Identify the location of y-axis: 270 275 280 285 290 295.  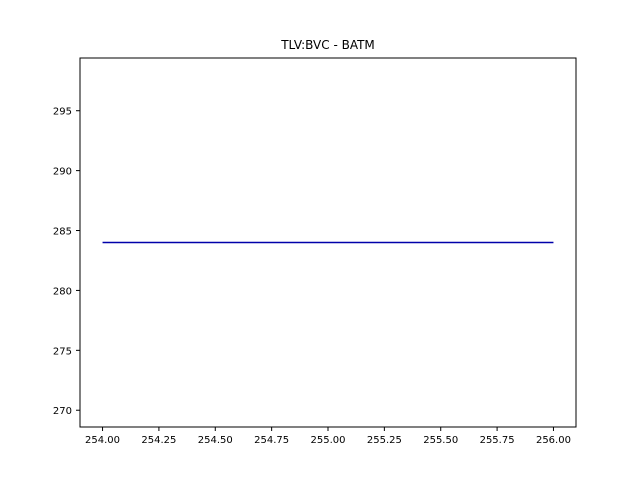
(66, 262).